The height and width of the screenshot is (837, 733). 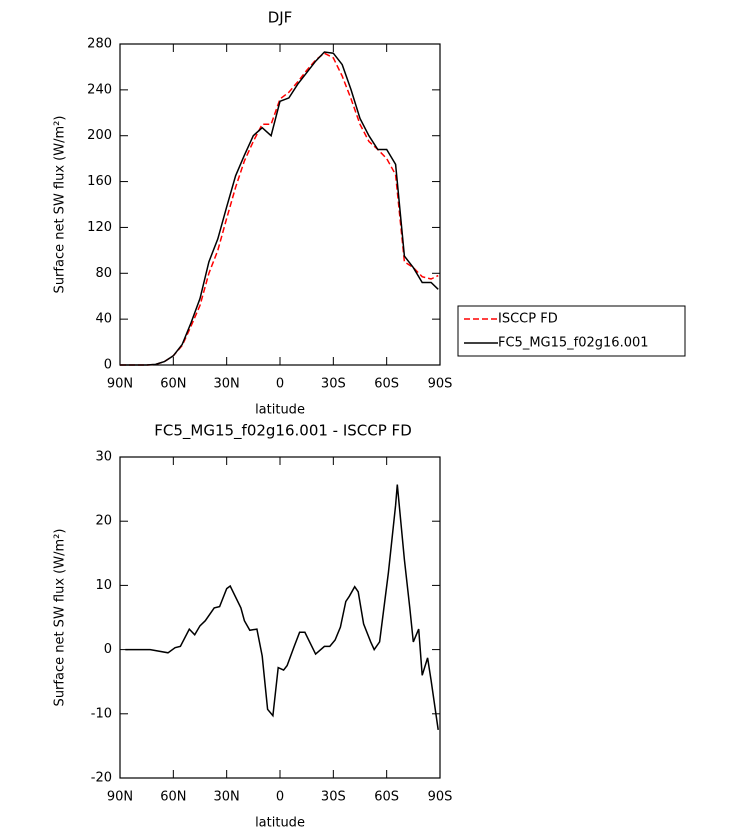 What do you see at coordinates (101, 778) in the screenshot?
I see `y-tick-label: -20` at bounding box center [101, 778].